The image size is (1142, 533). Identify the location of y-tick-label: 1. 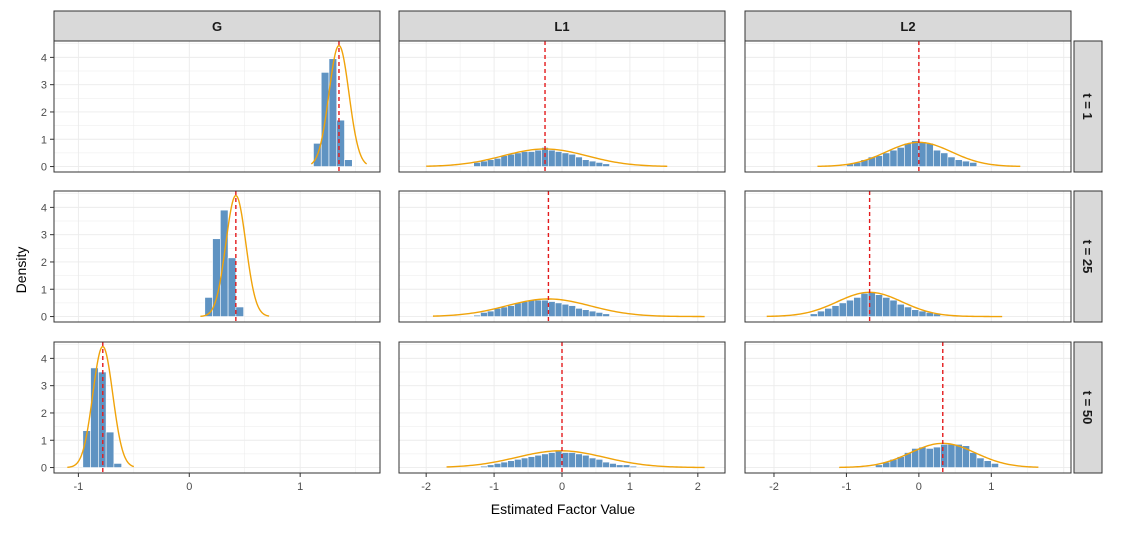
(44, 140).